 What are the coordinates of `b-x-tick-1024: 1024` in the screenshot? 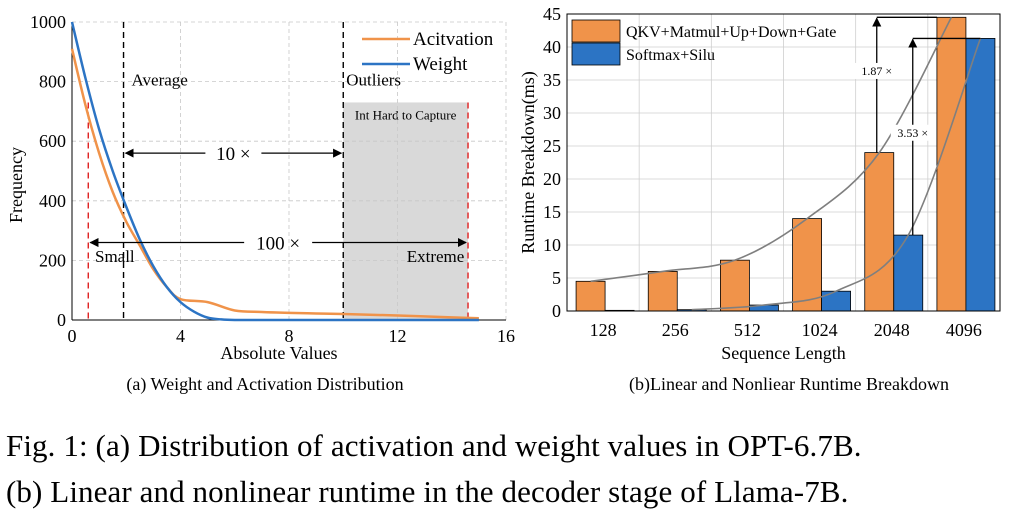 It's located at (820, 330).